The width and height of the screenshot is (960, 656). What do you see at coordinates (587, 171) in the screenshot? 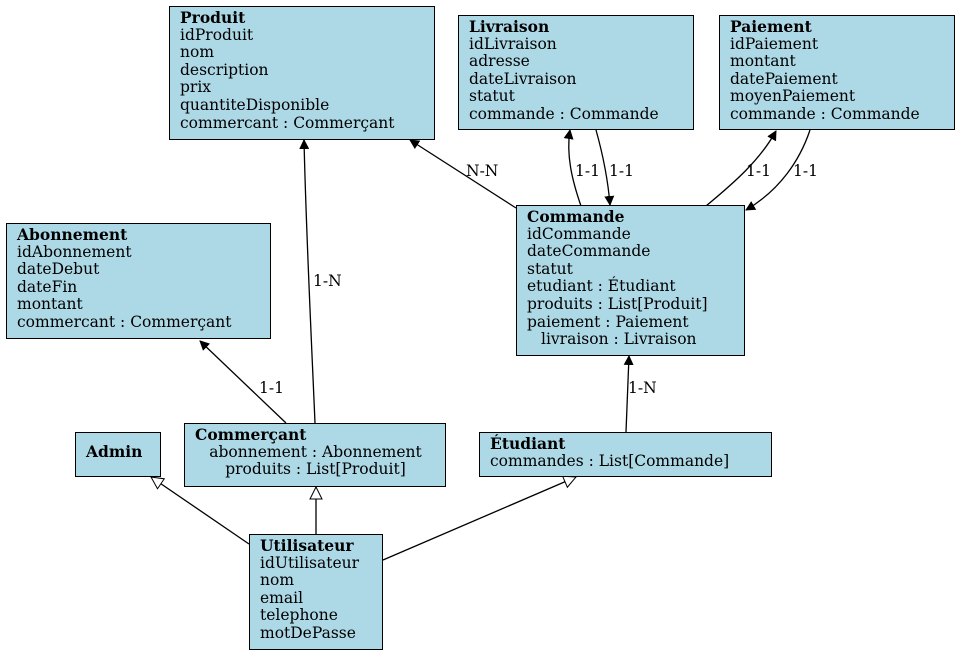
I see `edge-label-commande-livraison: 1-1` at bounding box center [587, 171].